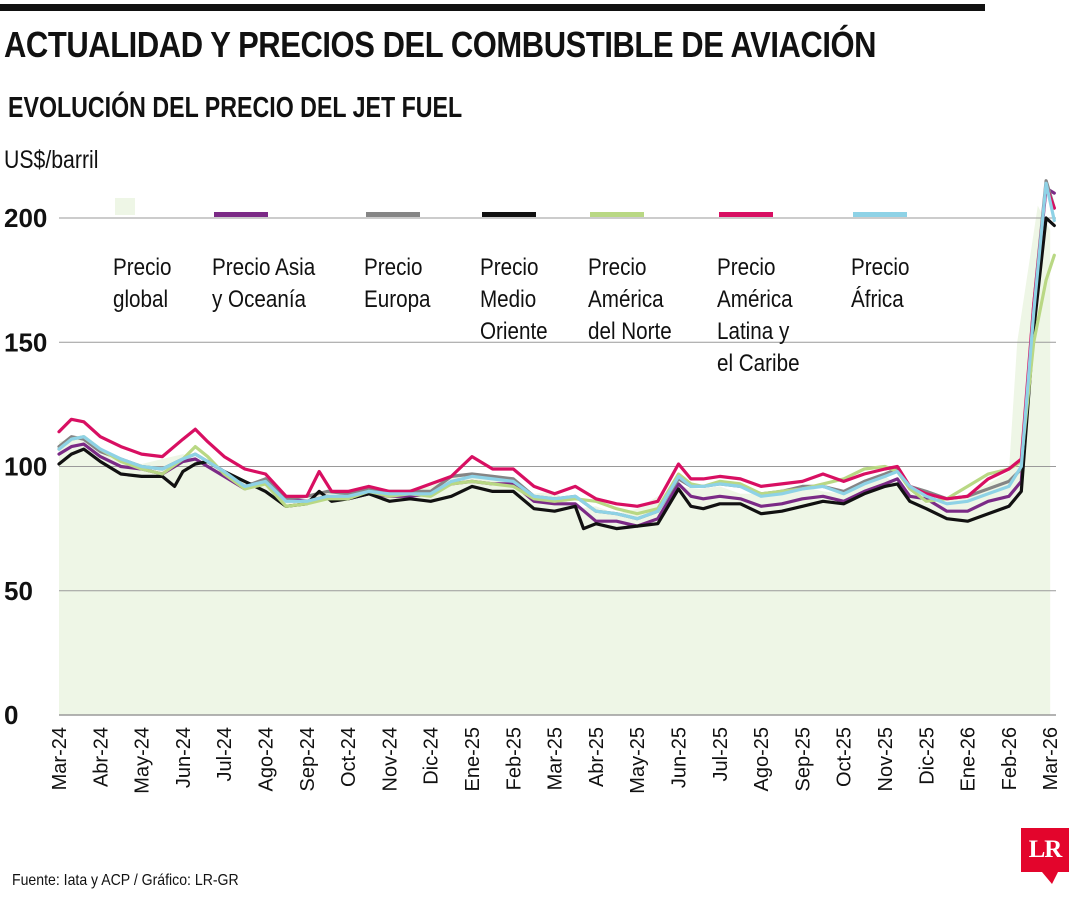 The width and height of the screenshot is (1080, 900). I want to click on x-tick-label: Dic-25, so click(927, 756).